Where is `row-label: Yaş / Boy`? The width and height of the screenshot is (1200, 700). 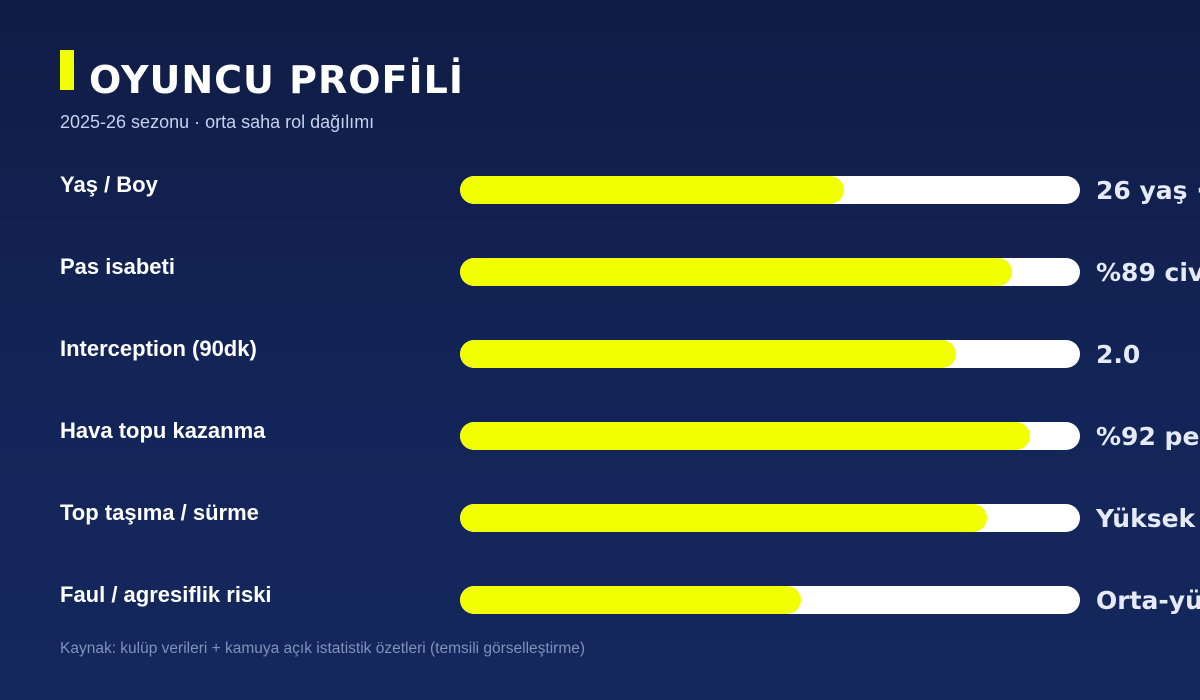 row-label: Yaş / Boy is located at coordinates (109, 184).